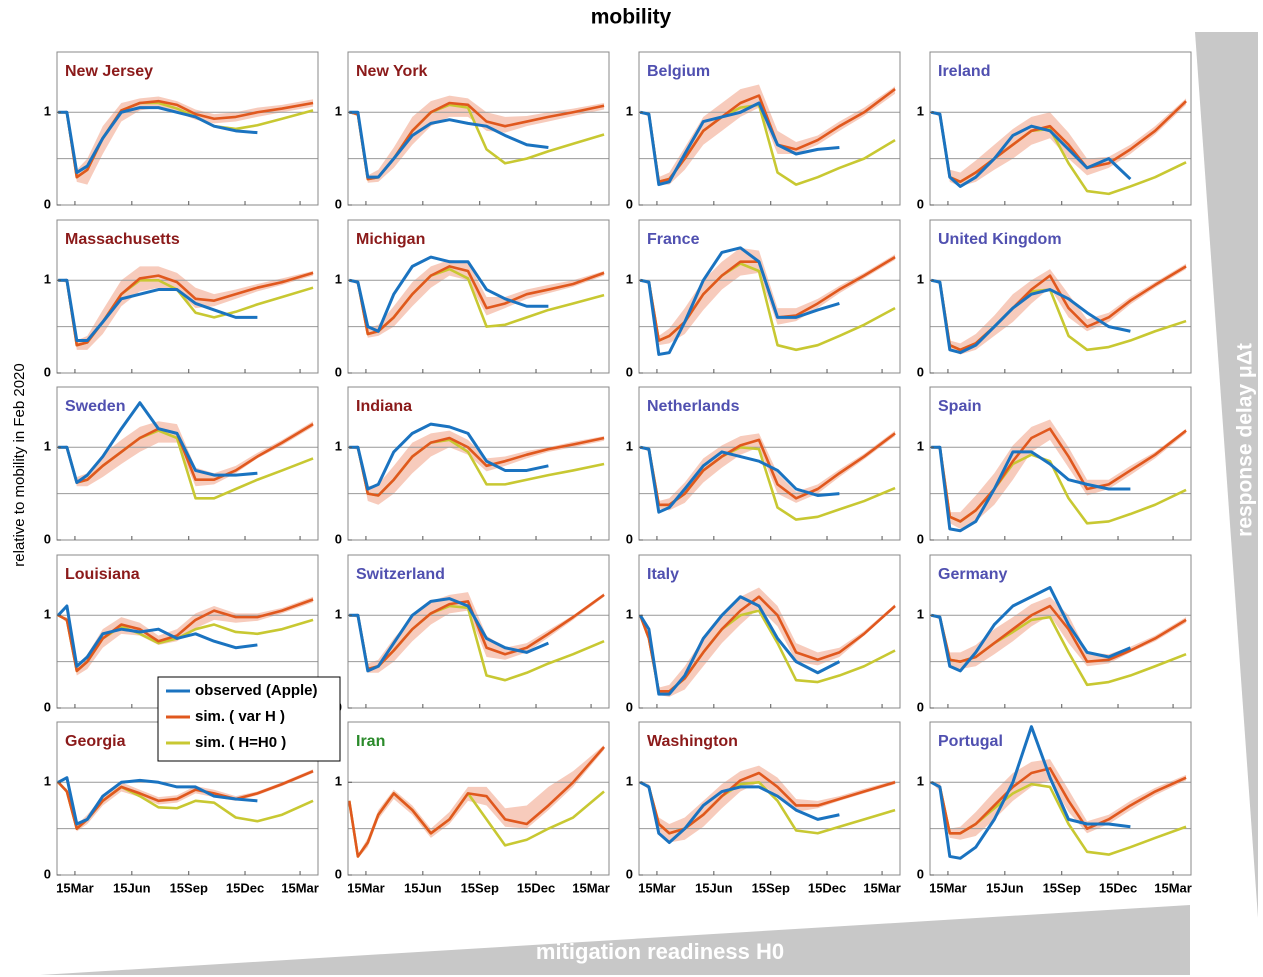 The height and width of the screenshot is (977, 1263). I want to click on panel-title: Washington, so click(692, 741).